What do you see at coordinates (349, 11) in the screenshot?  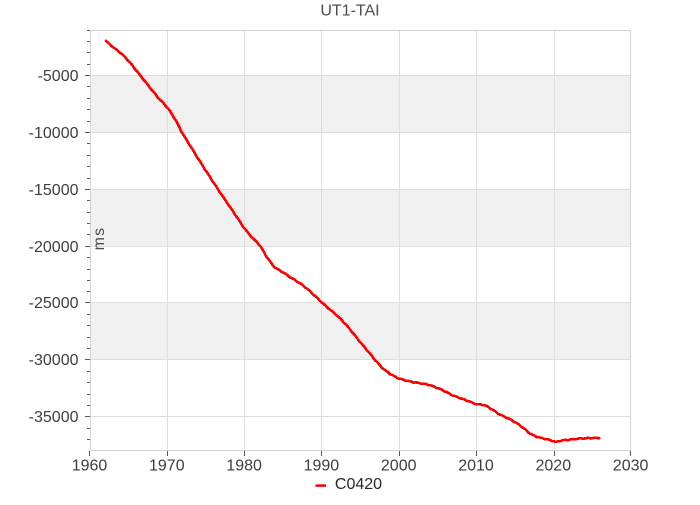 I see `svg-text: UT1-TAI` at bounding box center [349, 11].